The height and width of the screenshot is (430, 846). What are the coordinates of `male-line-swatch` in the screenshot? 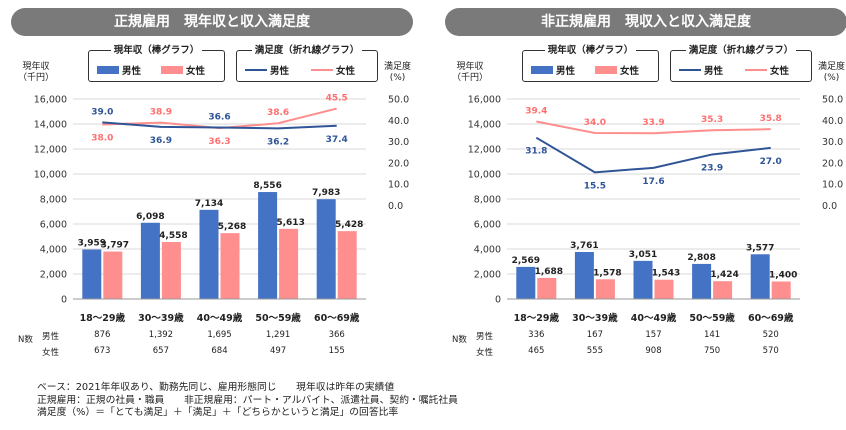 It's located at (690, 70).